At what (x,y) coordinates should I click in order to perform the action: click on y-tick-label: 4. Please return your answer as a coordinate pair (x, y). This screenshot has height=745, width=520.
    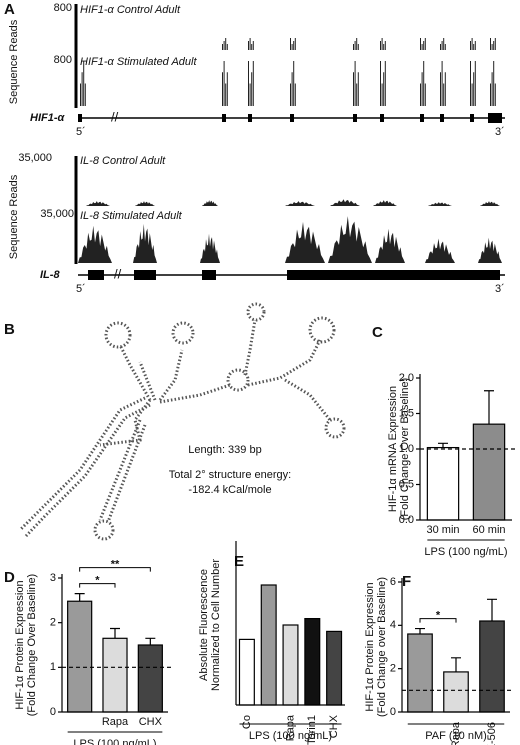
    Looking at the image, I should click on (393, 625).